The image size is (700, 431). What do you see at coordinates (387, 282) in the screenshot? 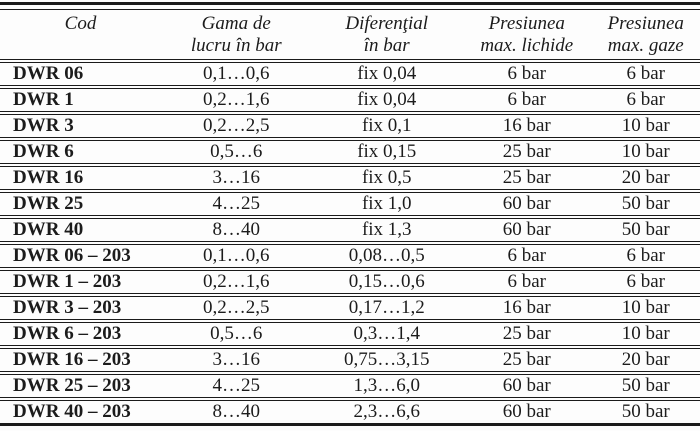
I see `cell-diferential: 0,15…0,6` at bounding box center [387, 282].